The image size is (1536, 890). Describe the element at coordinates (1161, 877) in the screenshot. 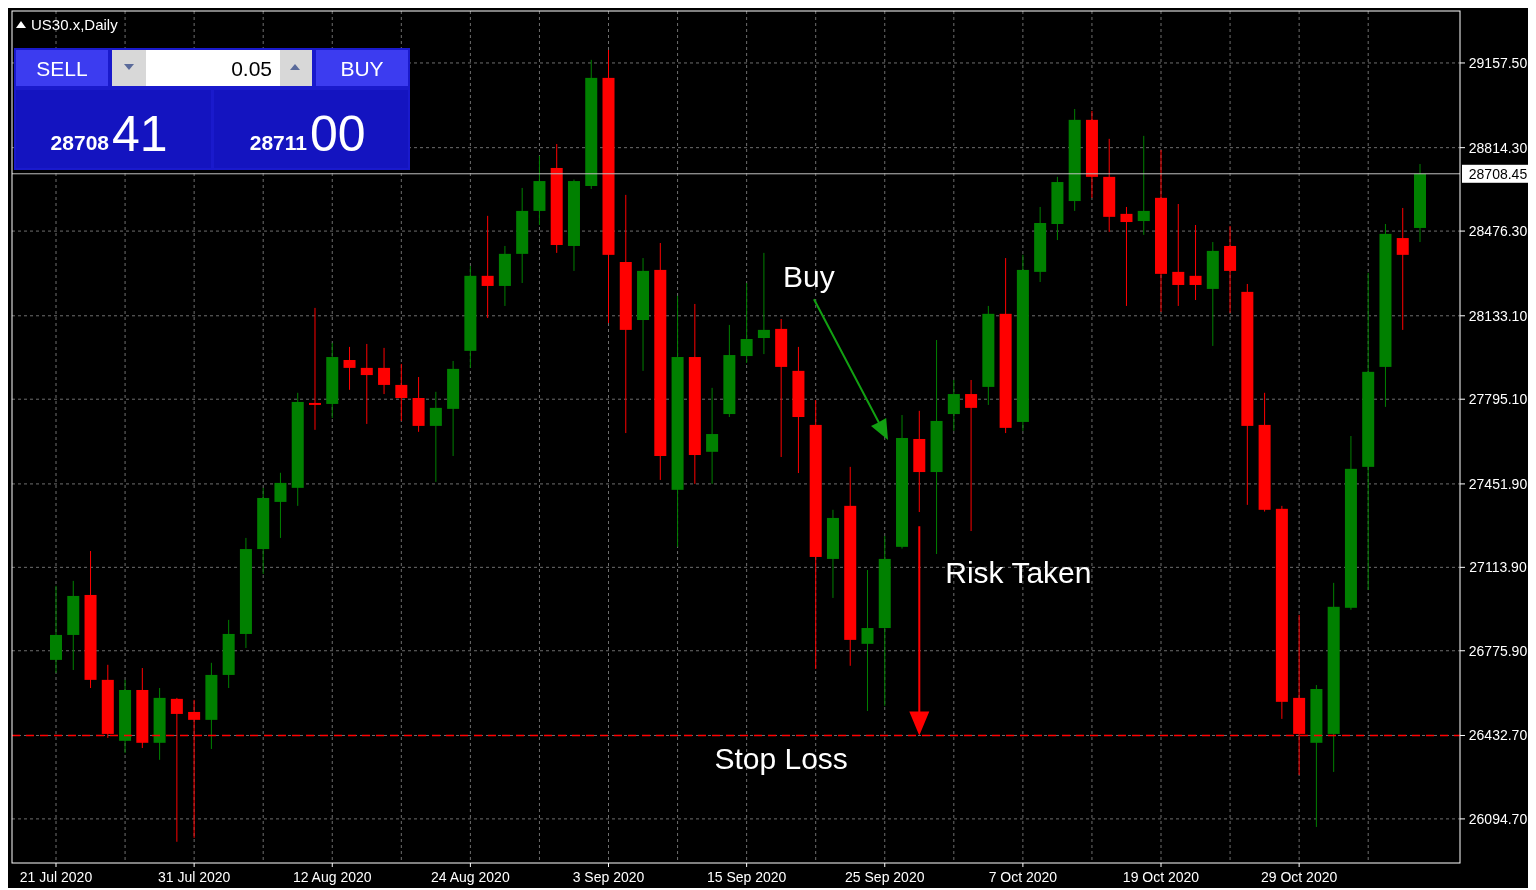

I see `x-tick-label: 19 Oct 2020` at that location.